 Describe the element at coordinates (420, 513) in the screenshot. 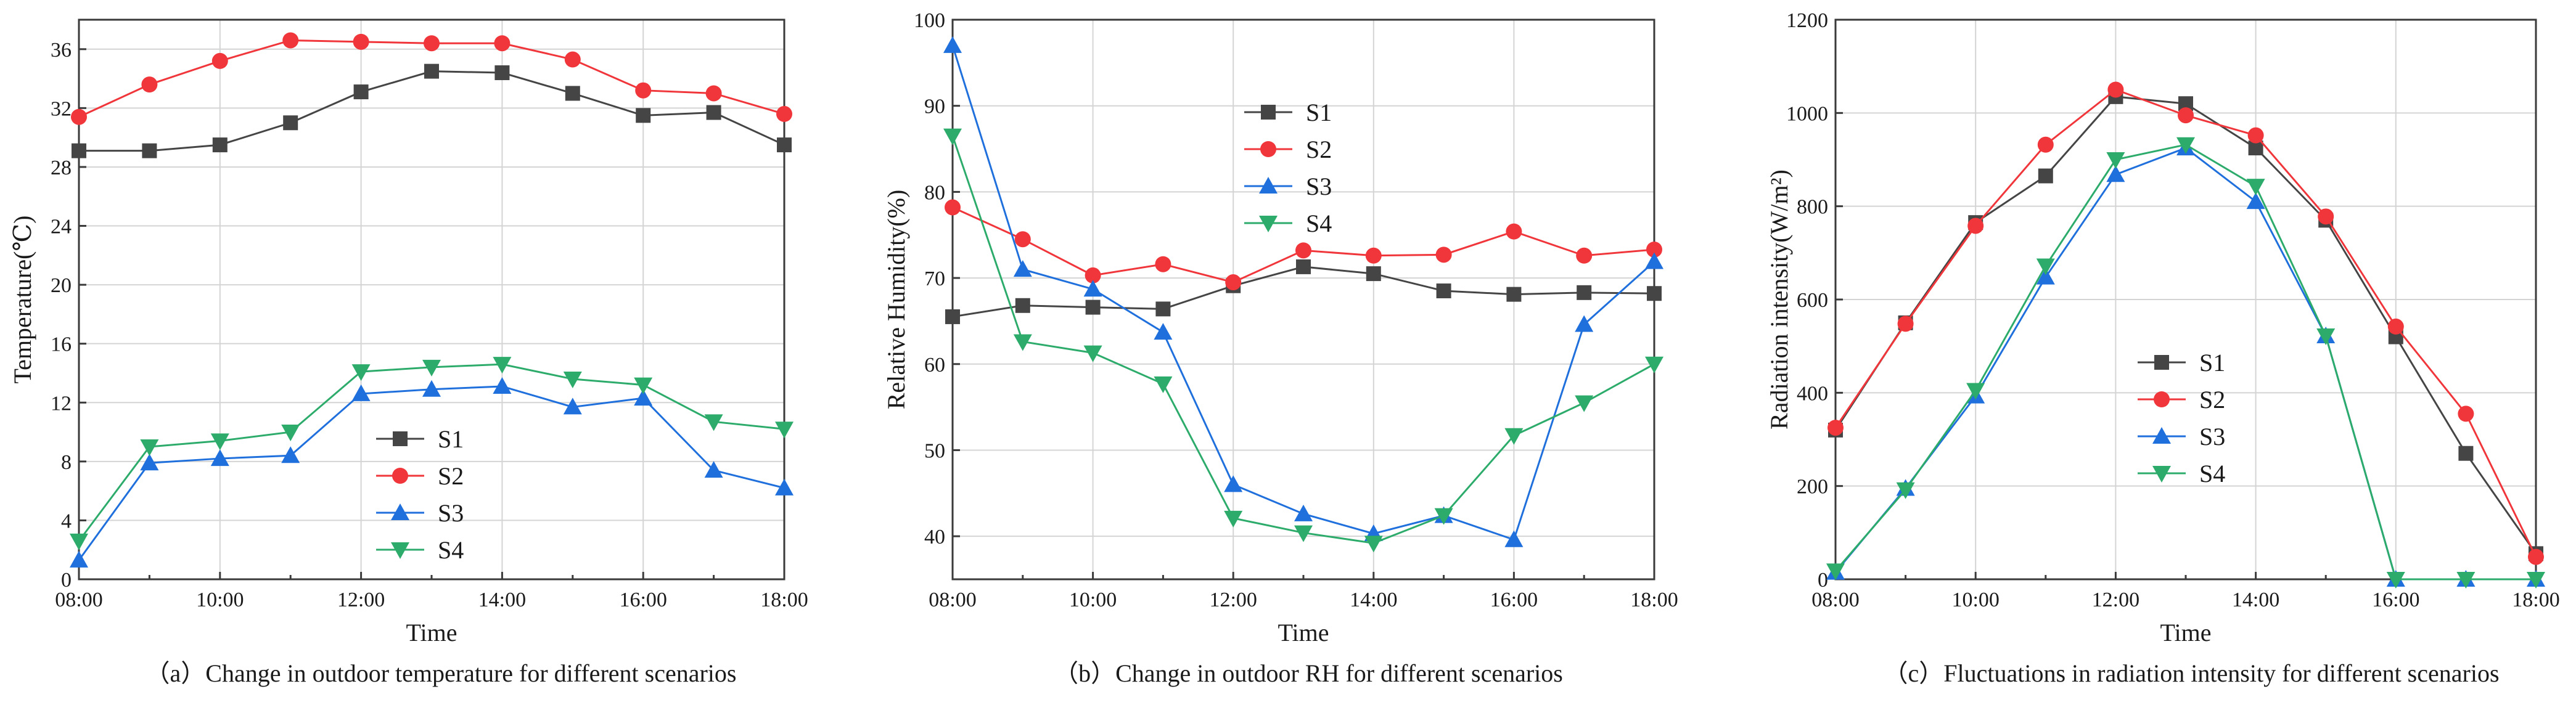

I see `legend-item-s3: S3` at that location.